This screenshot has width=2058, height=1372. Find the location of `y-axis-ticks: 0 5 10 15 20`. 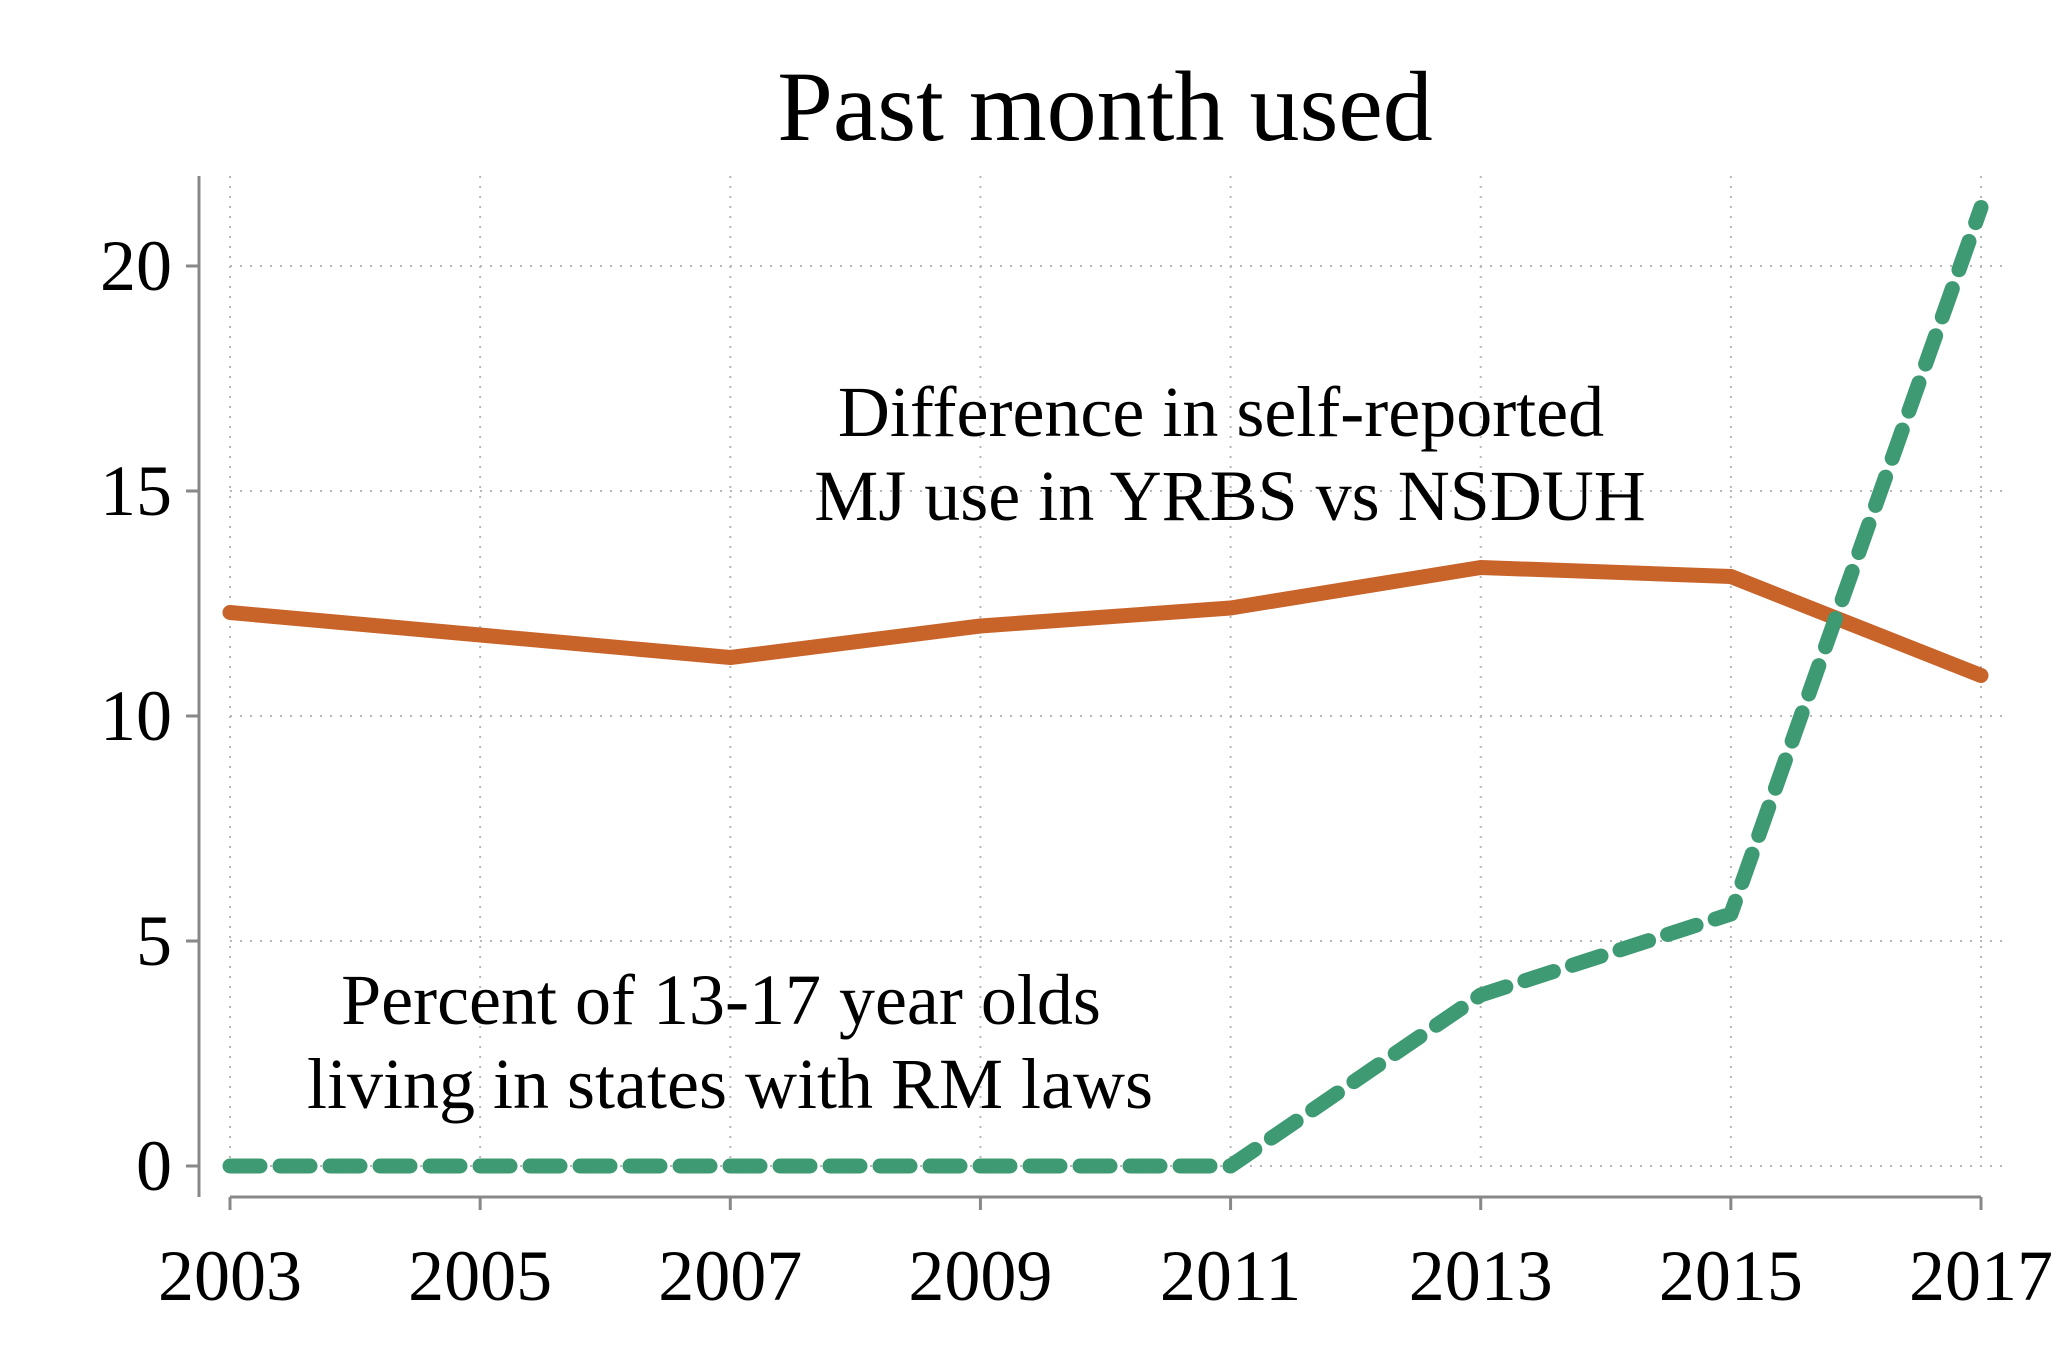

y-axis-ticks: 0 5 10 15 20 is located at coordinates (149, 716).